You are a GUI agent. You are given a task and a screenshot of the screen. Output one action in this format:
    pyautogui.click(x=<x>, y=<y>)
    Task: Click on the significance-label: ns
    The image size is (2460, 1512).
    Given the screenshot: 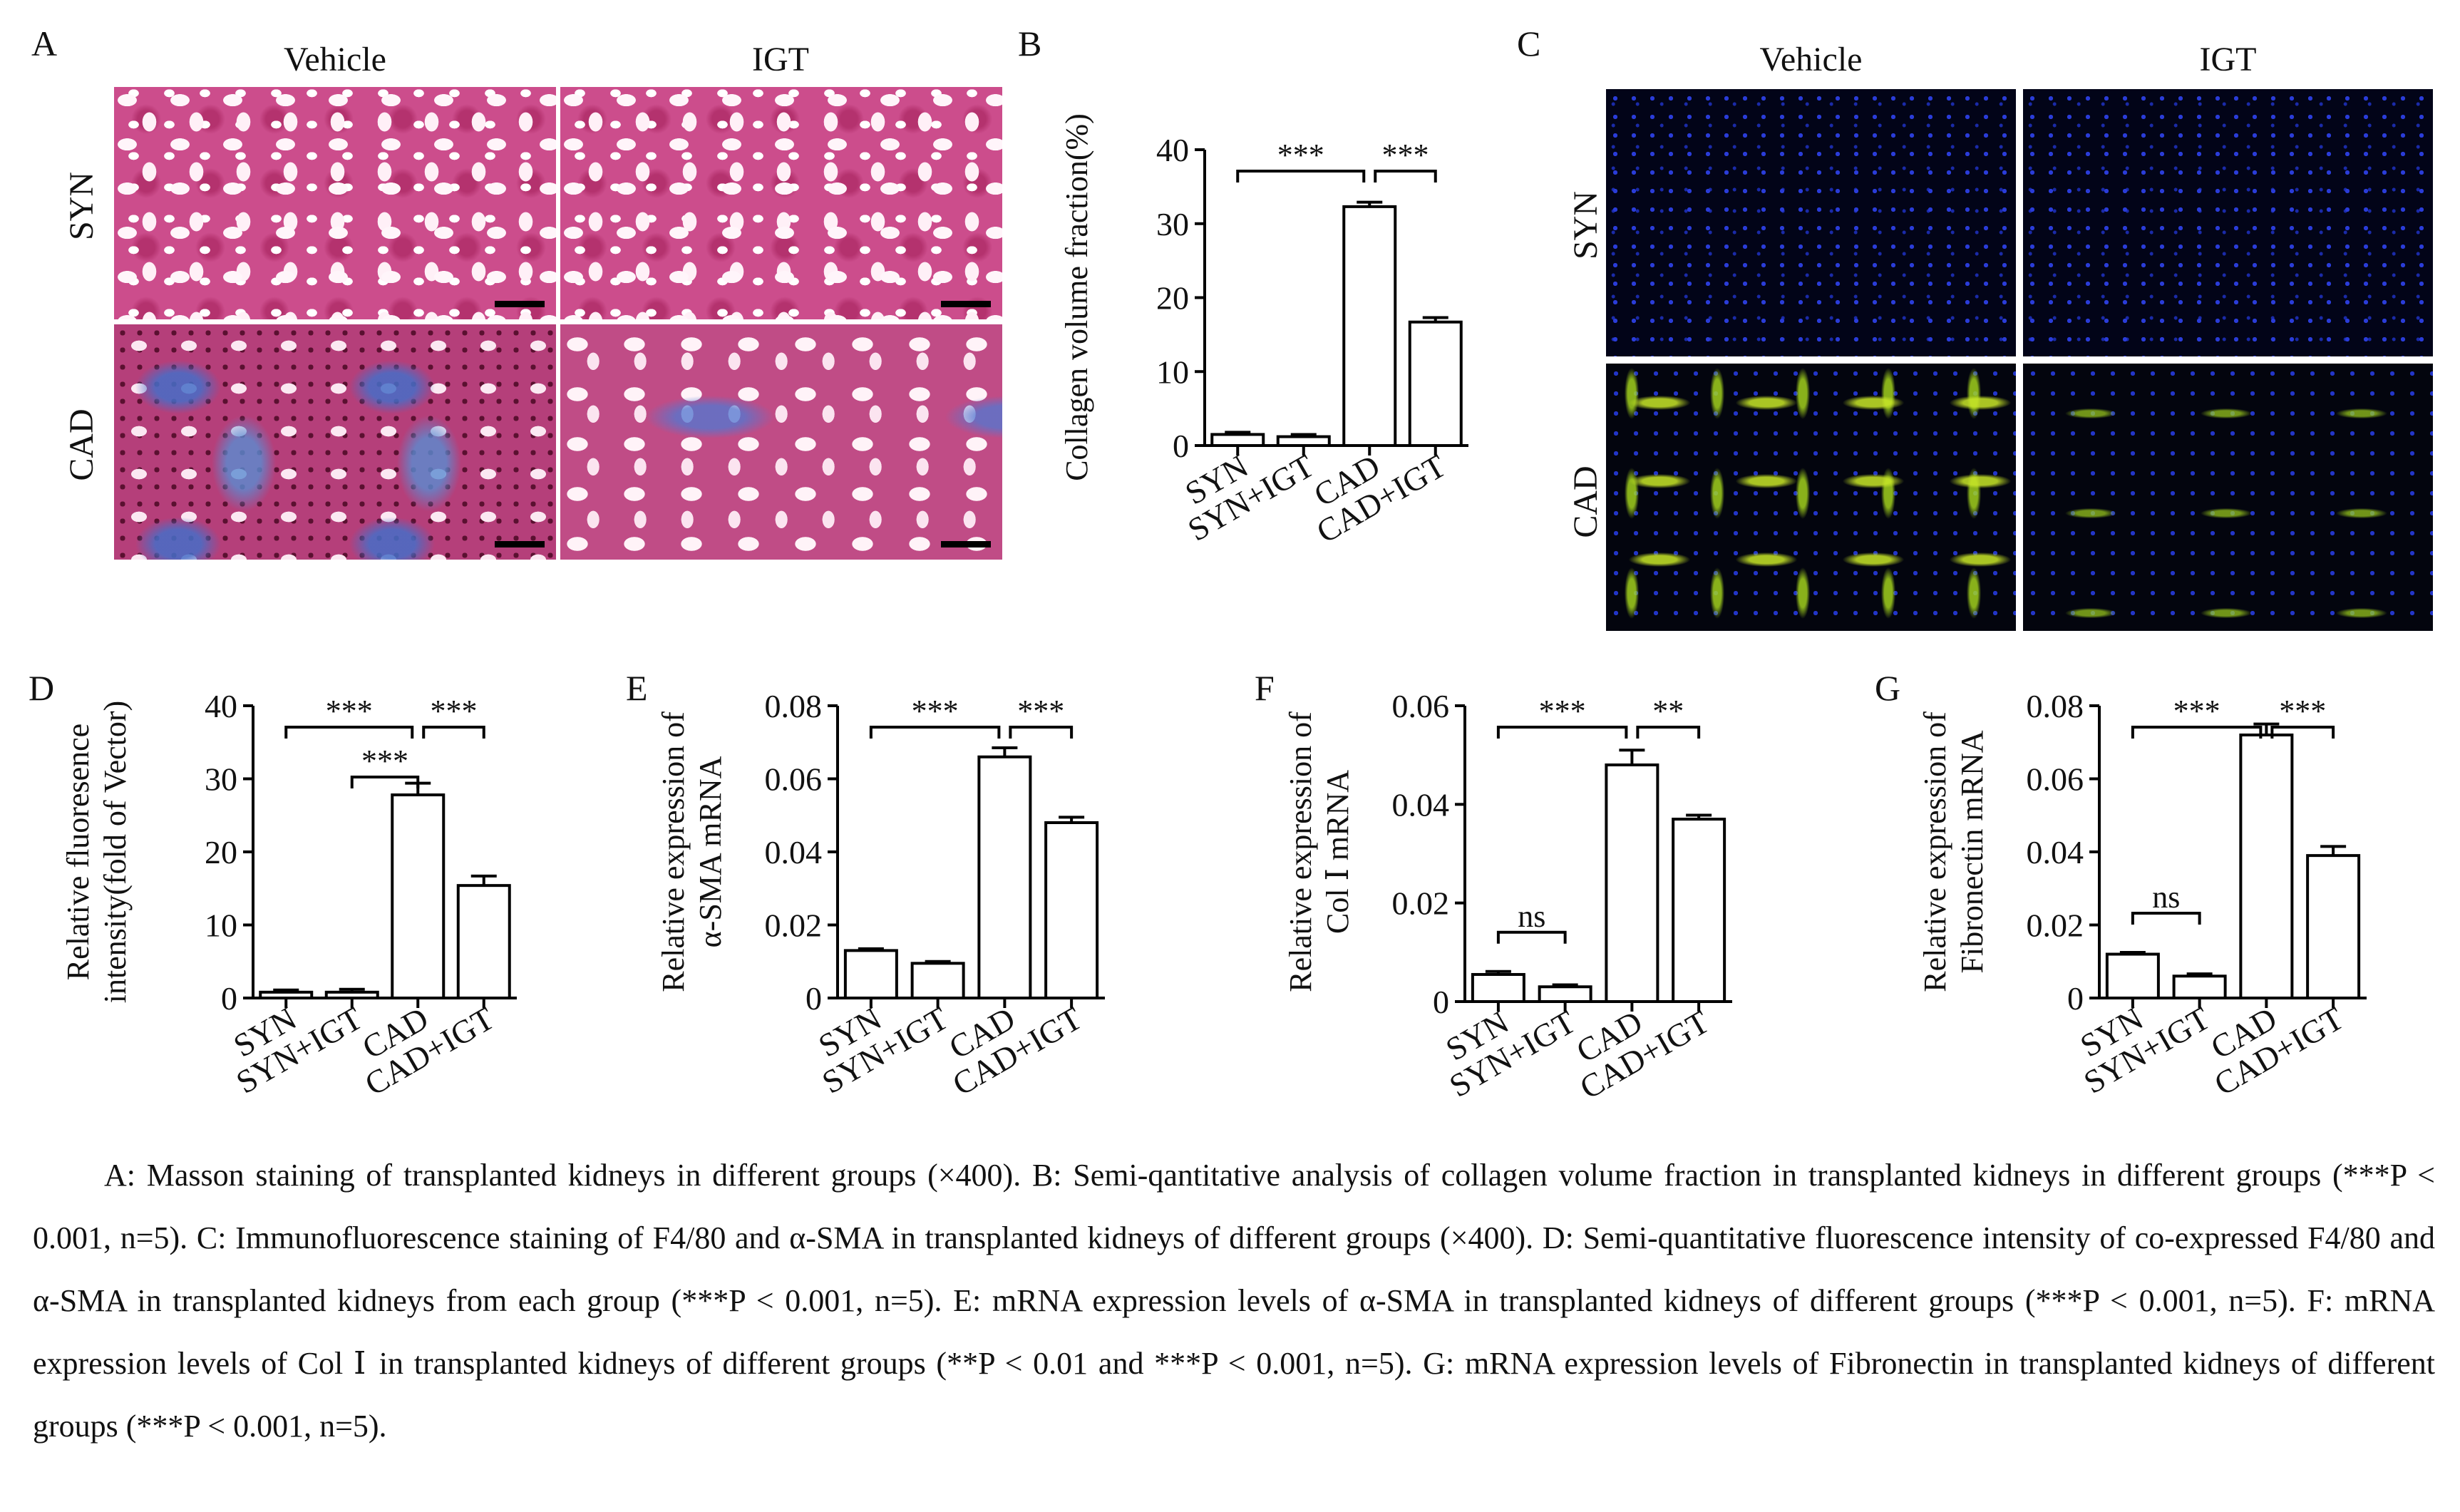 What is the action you would take?
    pyautogui.click(x=1531, y=916)
    